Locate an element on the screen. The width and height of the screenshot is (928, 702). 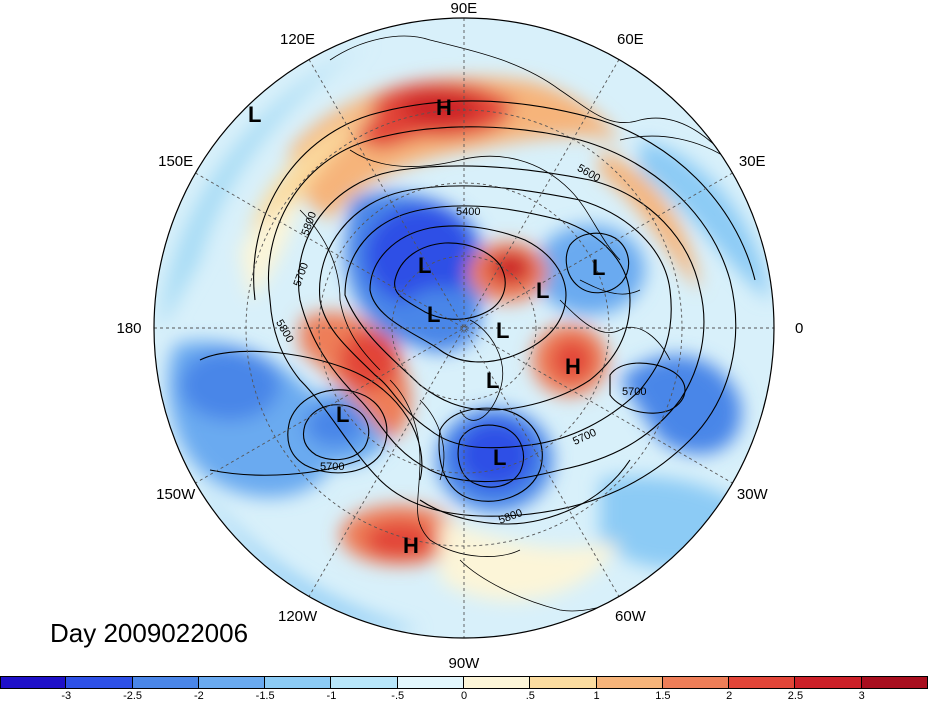
longitude-label-120w: 120W is located at coordinates (298, 616).